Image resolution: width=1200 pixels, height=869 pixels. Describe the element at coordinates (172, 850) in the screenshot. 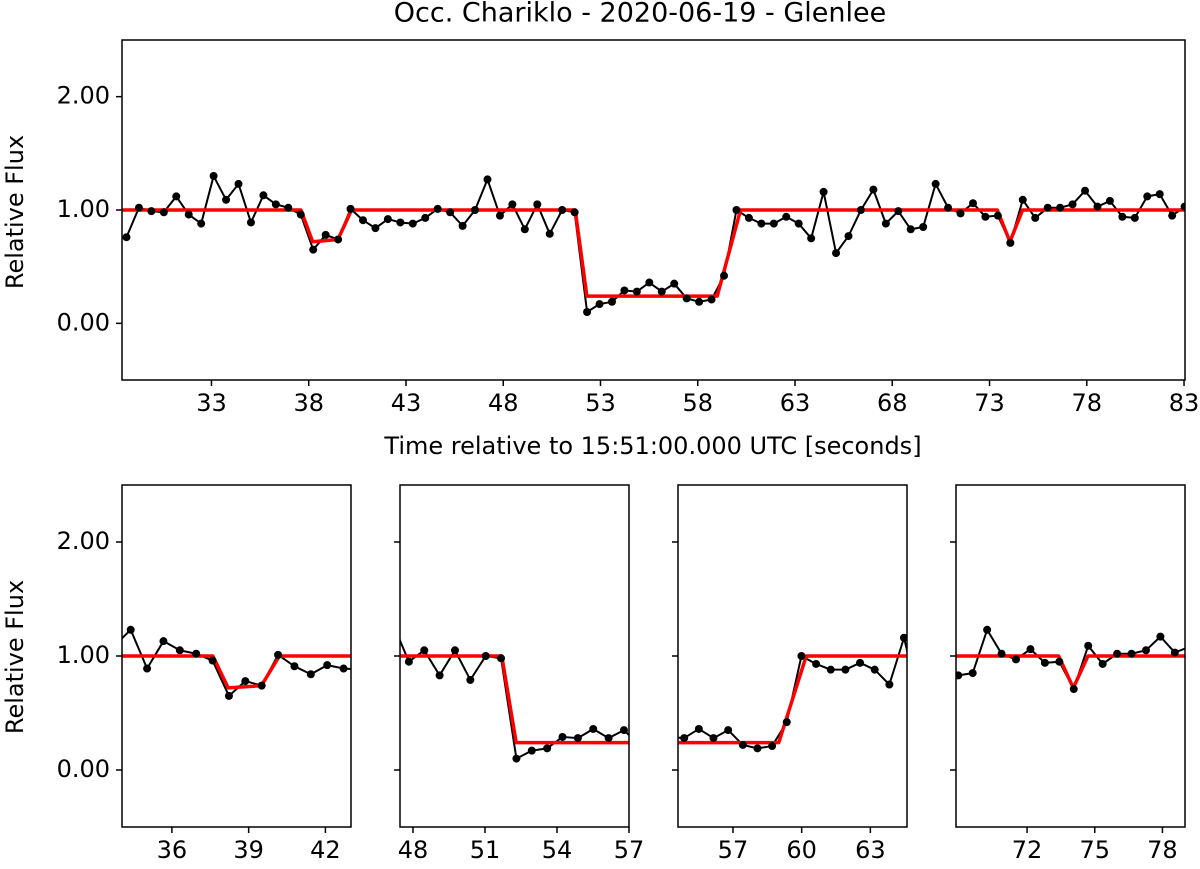

I see `x-tick-label: 36` at that location.